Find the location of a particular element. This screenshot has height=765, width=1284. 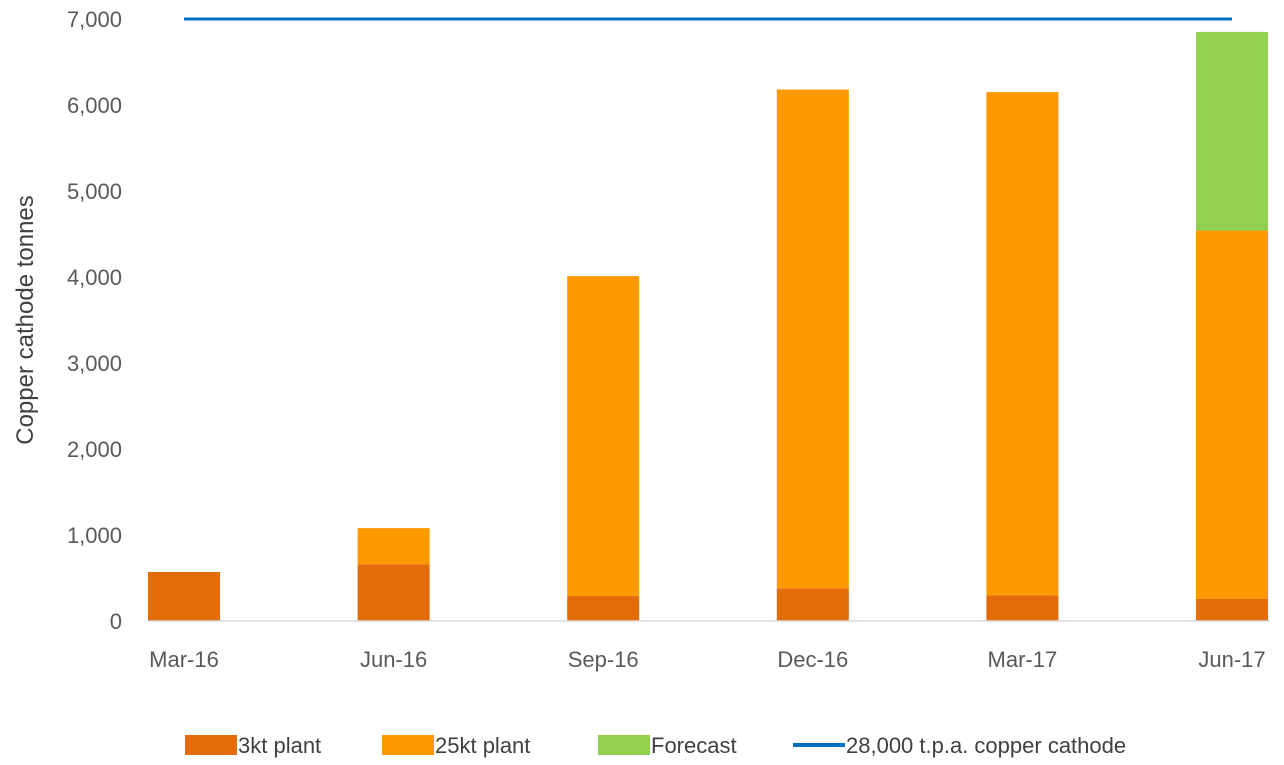

legend-item: Forecast is located at coordinates (667, 745).